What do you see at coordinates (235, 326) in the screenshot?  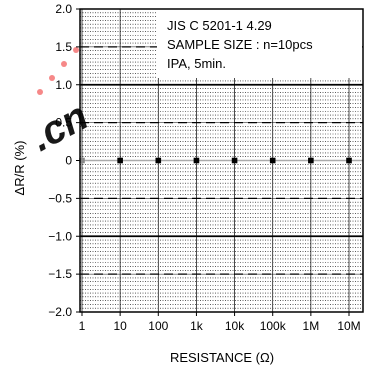 I see `x-tick-label: 10k` at bounding box center [235, 326].